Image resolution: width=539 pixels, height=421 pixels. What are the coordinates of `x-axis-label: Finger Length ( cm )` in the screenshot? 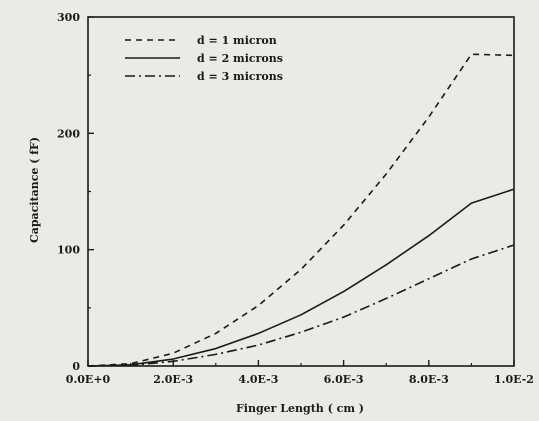 It's located at (300, 408).